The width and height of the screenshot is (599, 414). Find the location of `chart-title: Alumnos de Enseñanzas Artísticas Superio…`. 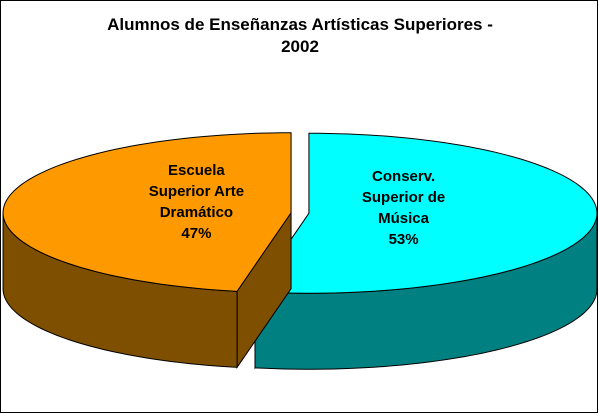

chart-title: Alumnos de Enseñanzas Artísticas Superio… is located at coordinates (300, 35).